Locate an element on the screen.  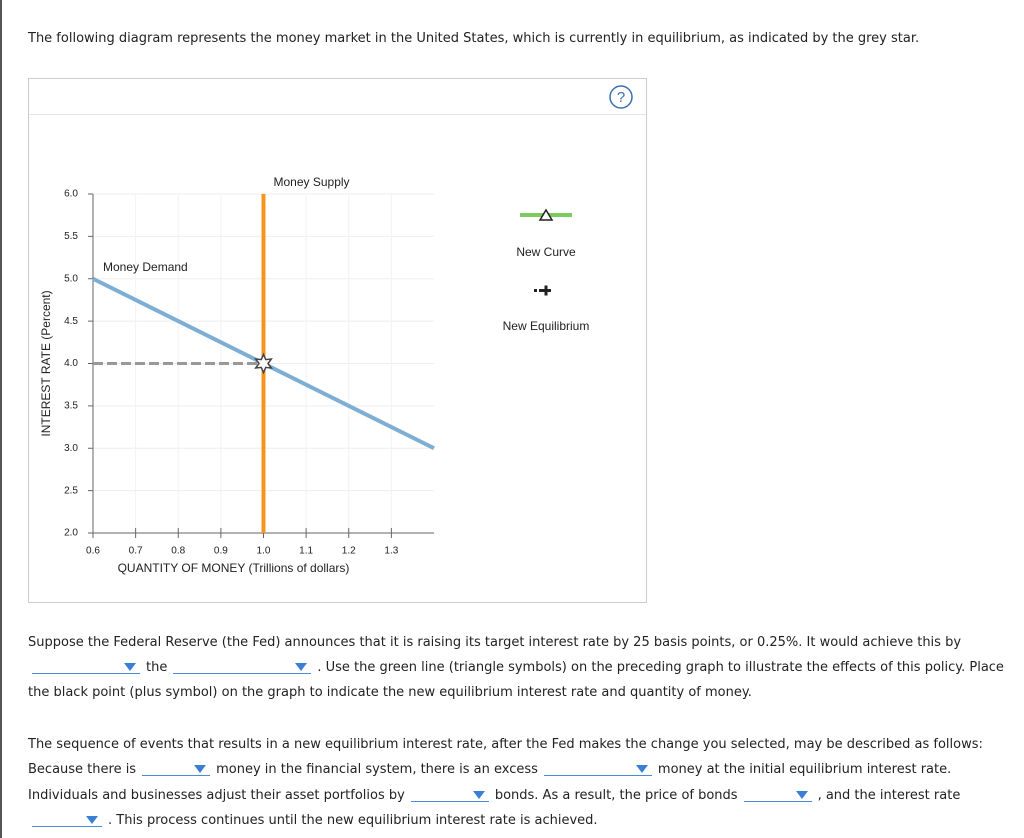
y-tick-label: 5.0 is located at coordinates (71, 278).